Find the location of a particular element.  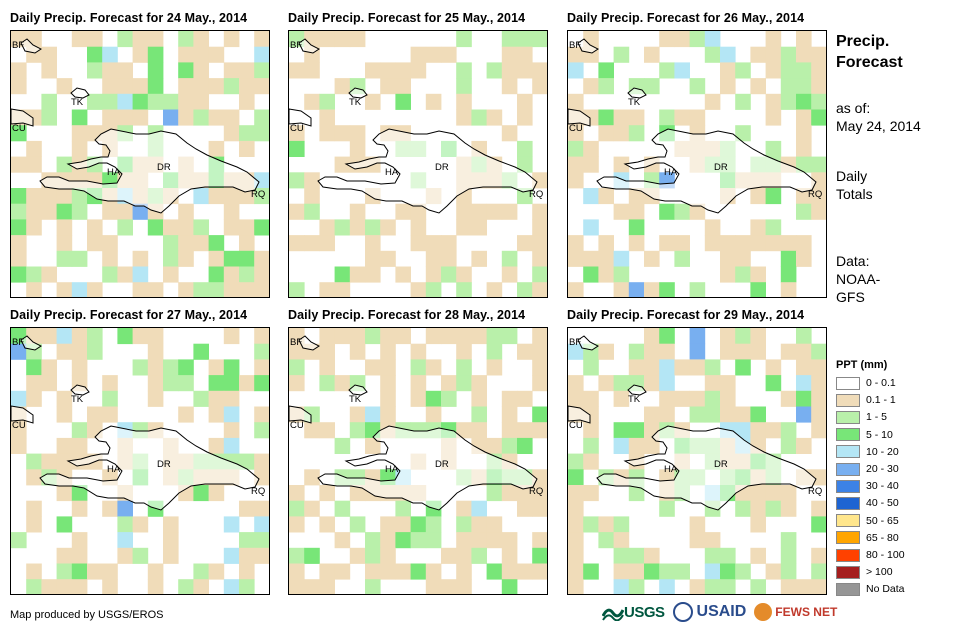

data-source-2: GFS is located at coordinates (850, 297).